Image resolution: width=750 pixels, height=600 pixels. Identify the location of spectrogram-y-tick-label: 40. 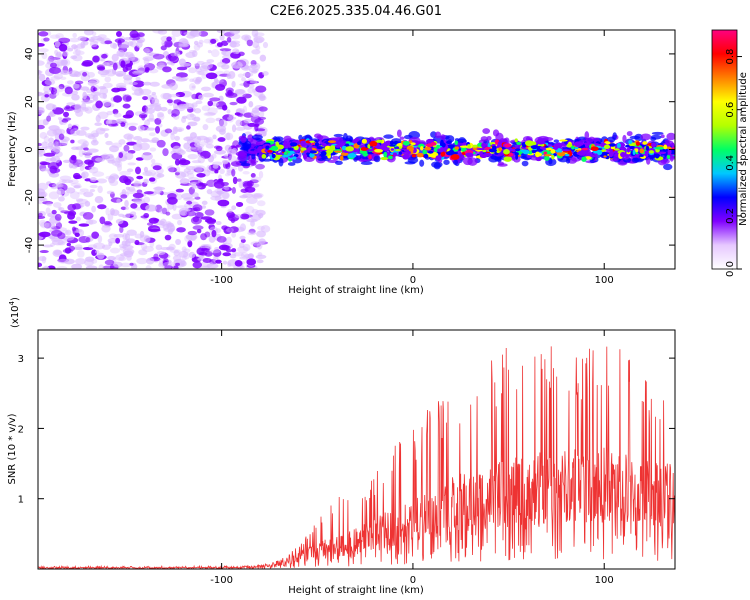
(29, 54).